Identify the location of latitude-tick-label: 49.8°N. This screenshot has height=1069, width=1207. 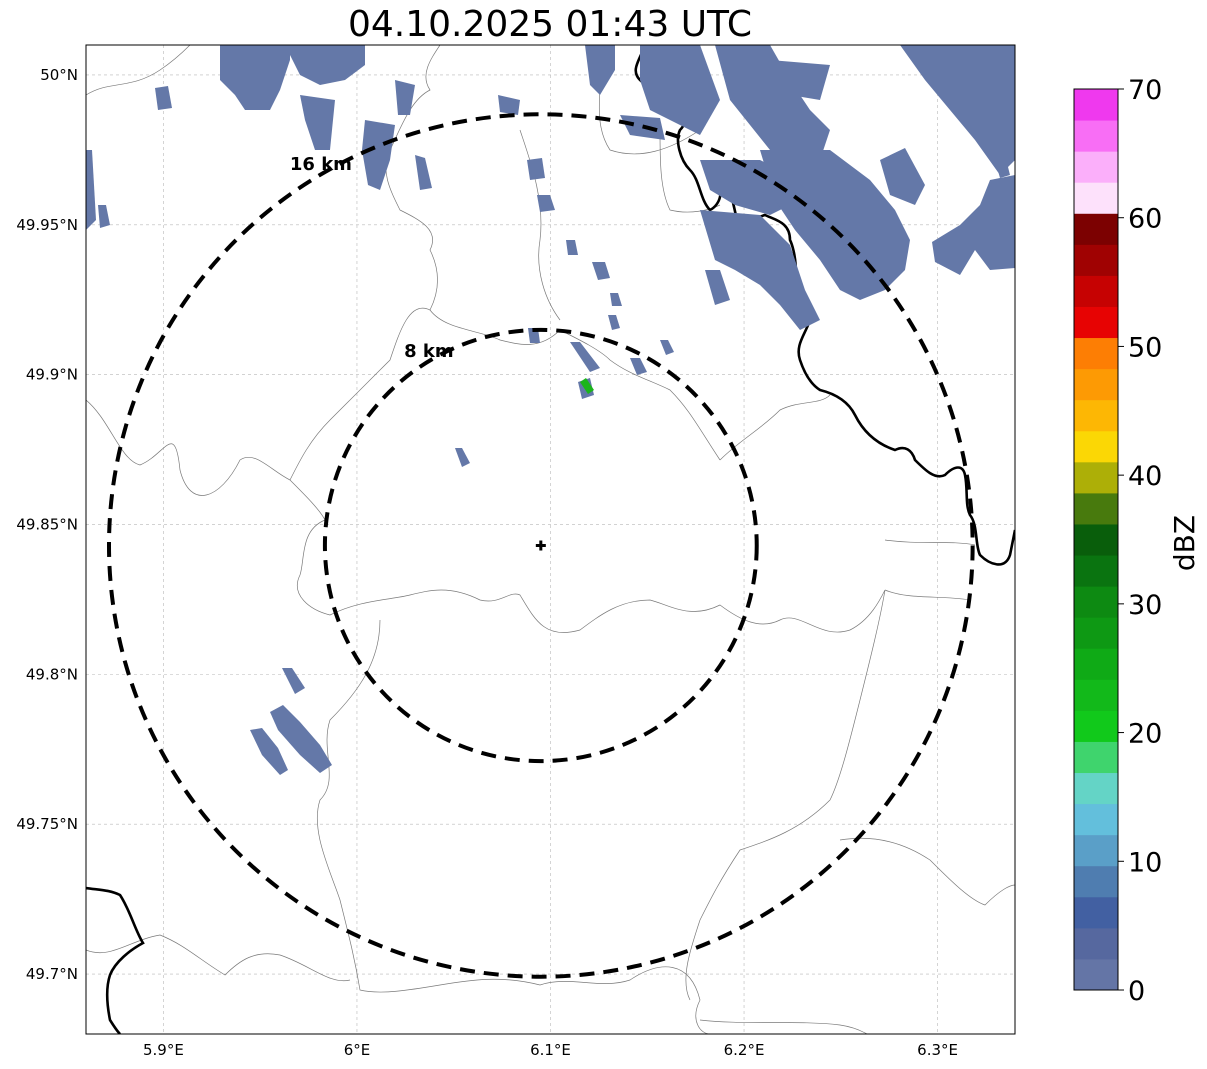
(52, 674).